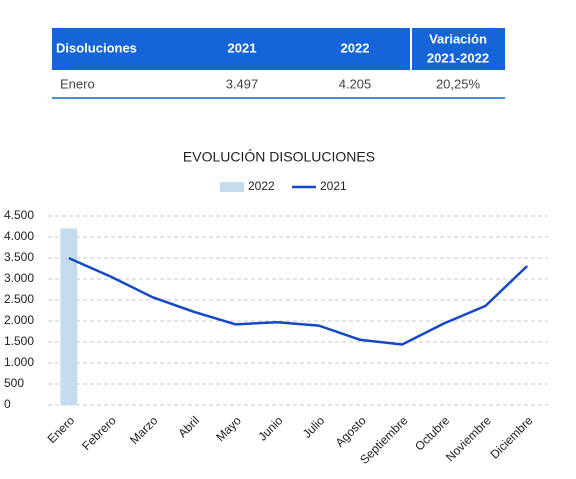 The image size is (576, 479). Describe the element at coordinates (19, 299) in the screenshot. I see `y-tick-label: 2.500` at that location.